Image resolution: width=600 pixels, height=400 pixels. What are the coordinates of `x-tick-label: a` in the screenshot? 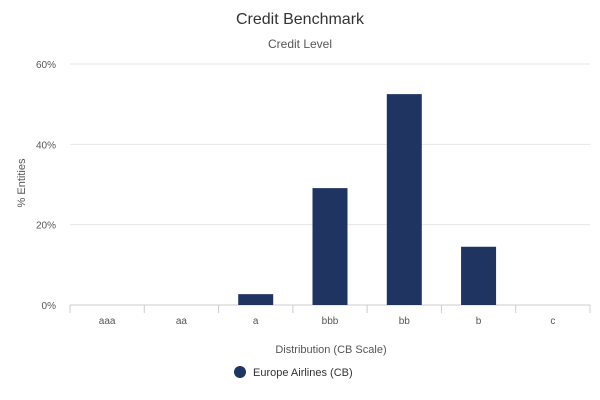 It's located at (256, 321).